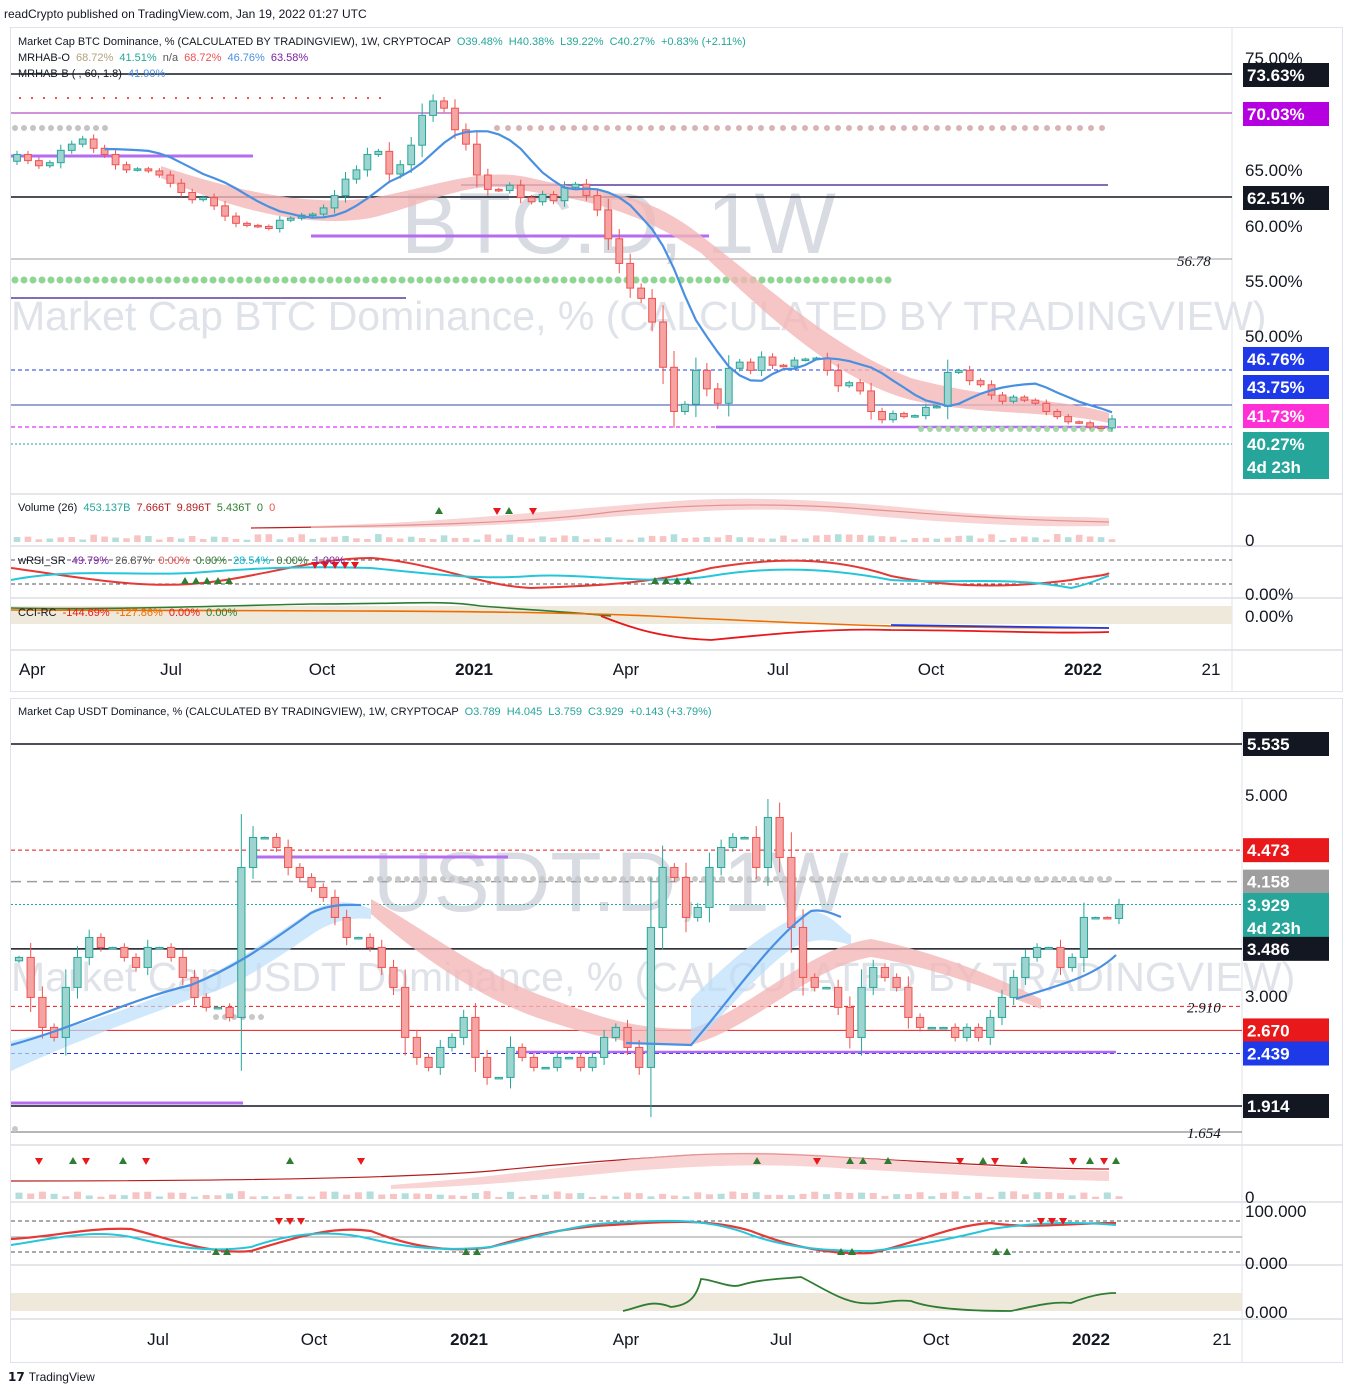 The height and width of the screenshot is (1396, 1351). Describe the element at coordinates (781, 1339) in the screenshot. I see `usdt-time-label: Jul` at that location.